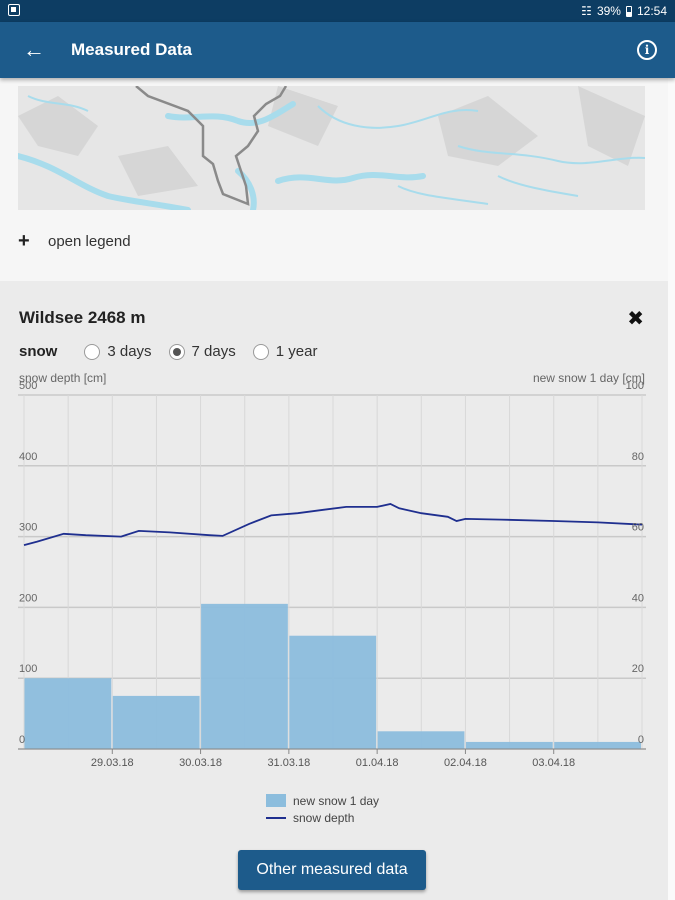 The width and height of the screenshot is (675, 900). What do you see at coordinates (336, 800) in the screenshot?
I see `legend-label: new snow 1 day` at bounding box center [336, 800].